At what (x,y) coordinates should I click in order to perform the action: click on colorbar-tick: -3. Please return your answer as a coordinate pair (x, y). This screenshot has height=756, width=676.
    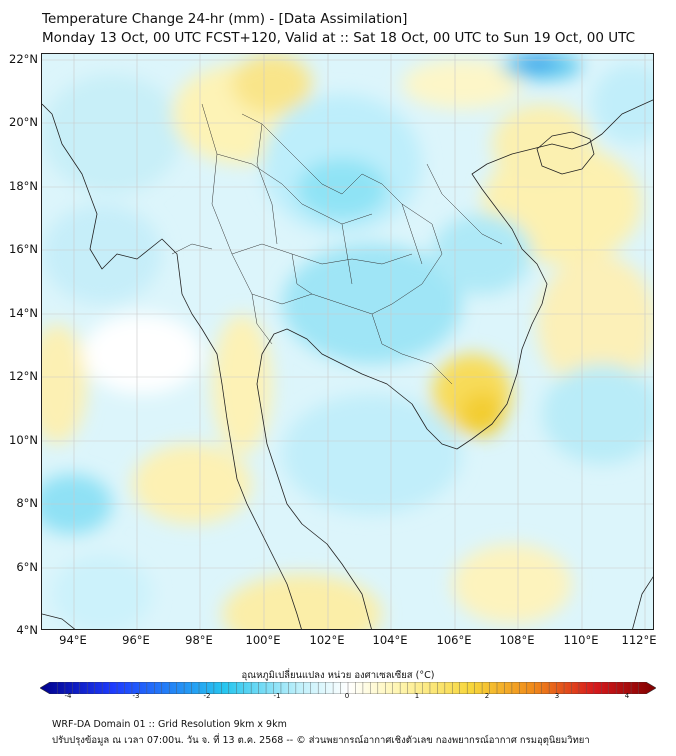
    Looking at the image, I should click on (136, 696).